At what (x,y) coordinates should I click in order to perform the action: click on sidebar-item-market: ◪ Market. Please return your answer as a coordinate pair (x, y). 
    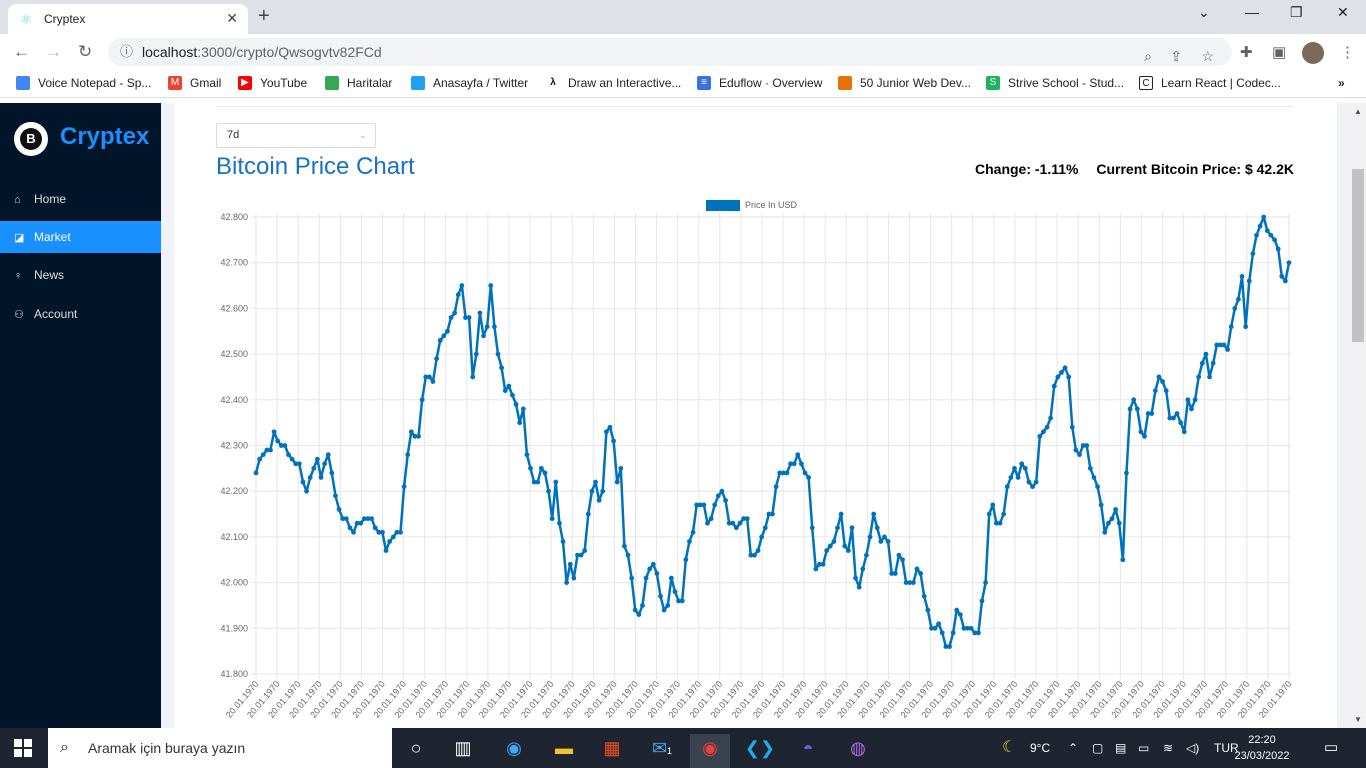
    Looking at the image, I should click on (80, 237).